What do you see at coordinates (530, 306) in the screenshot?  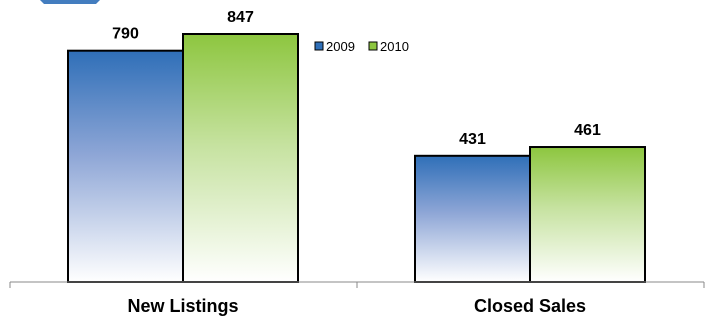 I see `category-label-closed-sales: Closed Sales` at bounding box center [530, 306].